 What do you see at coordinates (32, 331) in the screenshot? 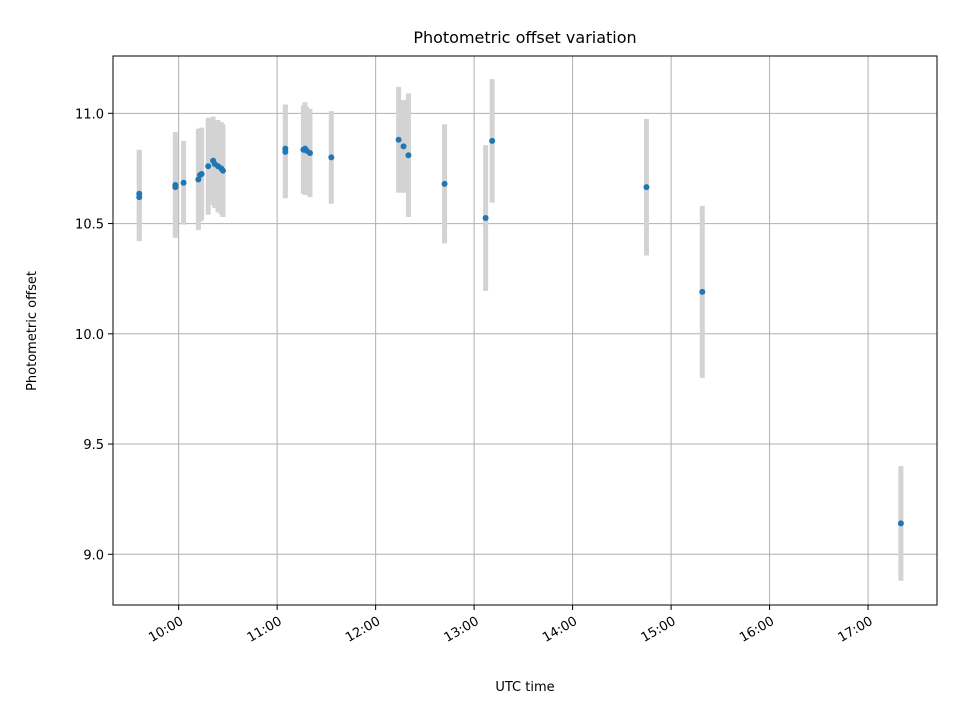
I see `y-axis-label: Photometric offset` at bounding box center [32, 331].